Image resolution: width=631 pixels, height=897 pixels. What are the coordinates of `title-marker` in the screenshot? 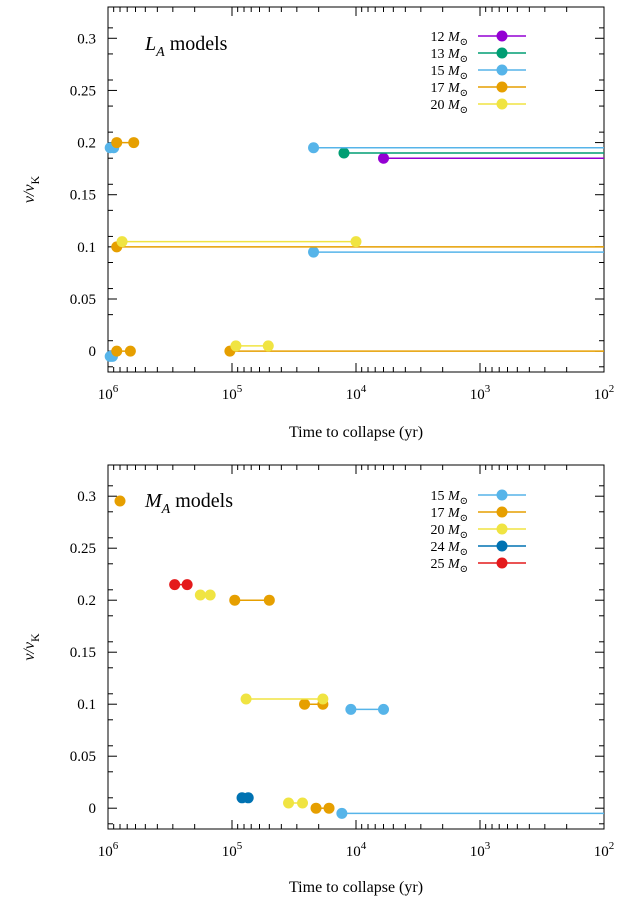 It's located at (120, 501).